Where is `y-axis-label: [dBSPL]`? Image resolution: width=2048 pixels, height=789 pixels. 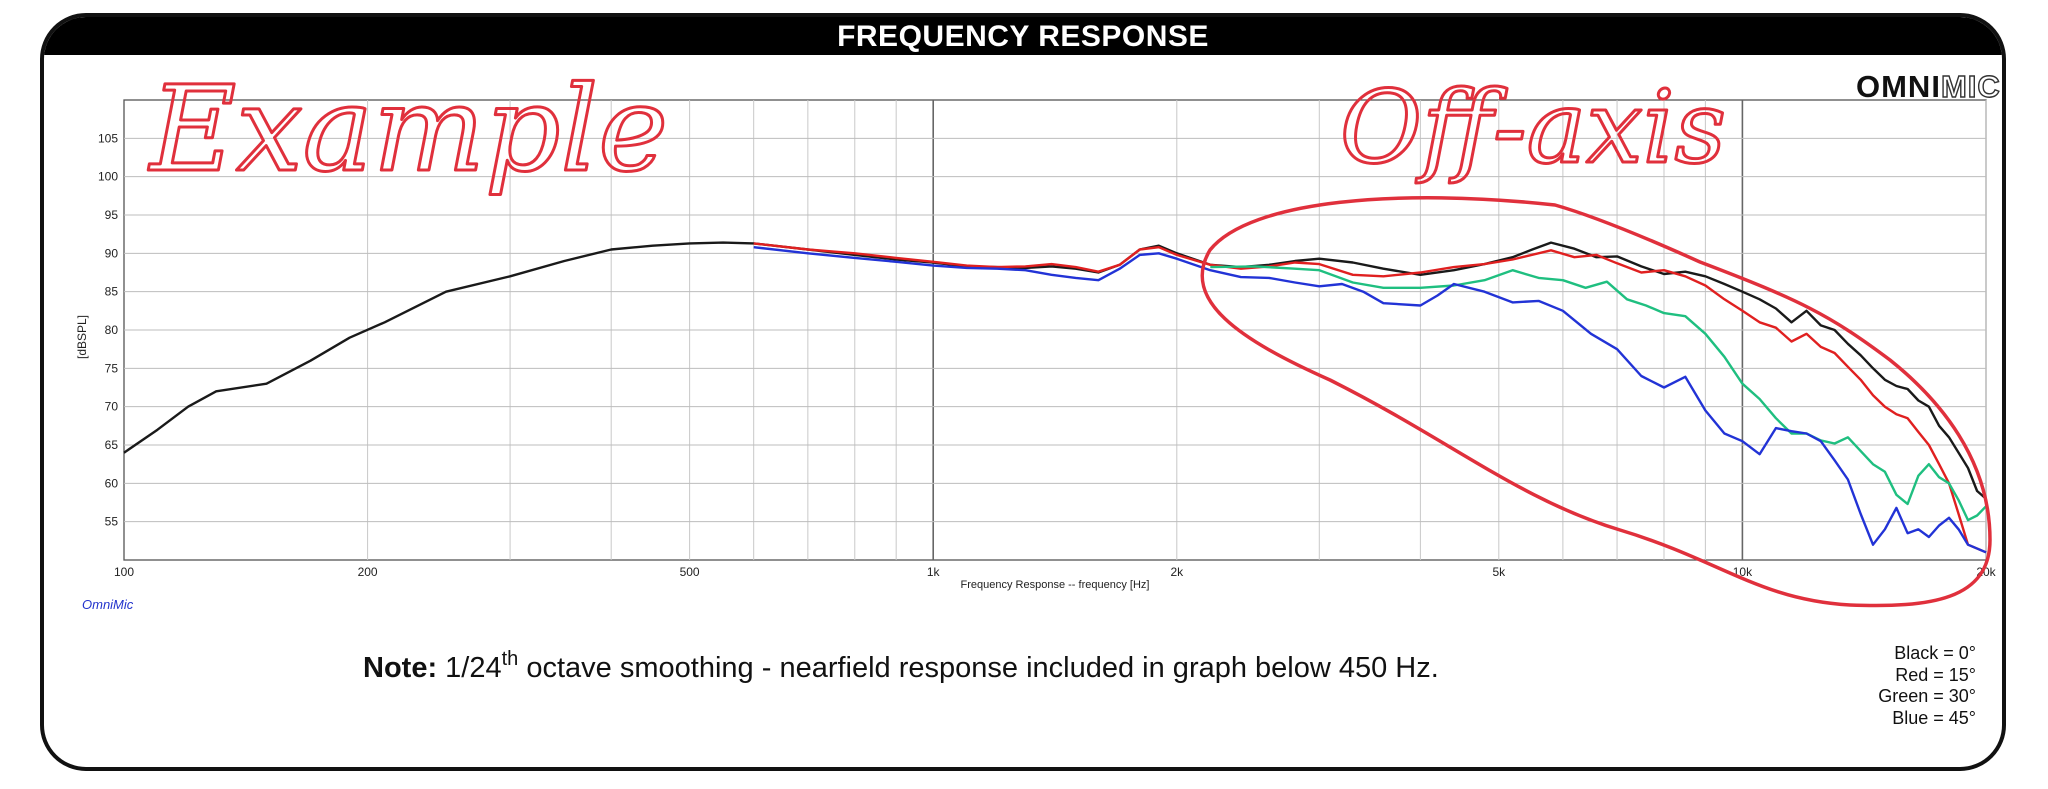
y-axis-label: [dBSPL] is located at coordinates (82, 337).